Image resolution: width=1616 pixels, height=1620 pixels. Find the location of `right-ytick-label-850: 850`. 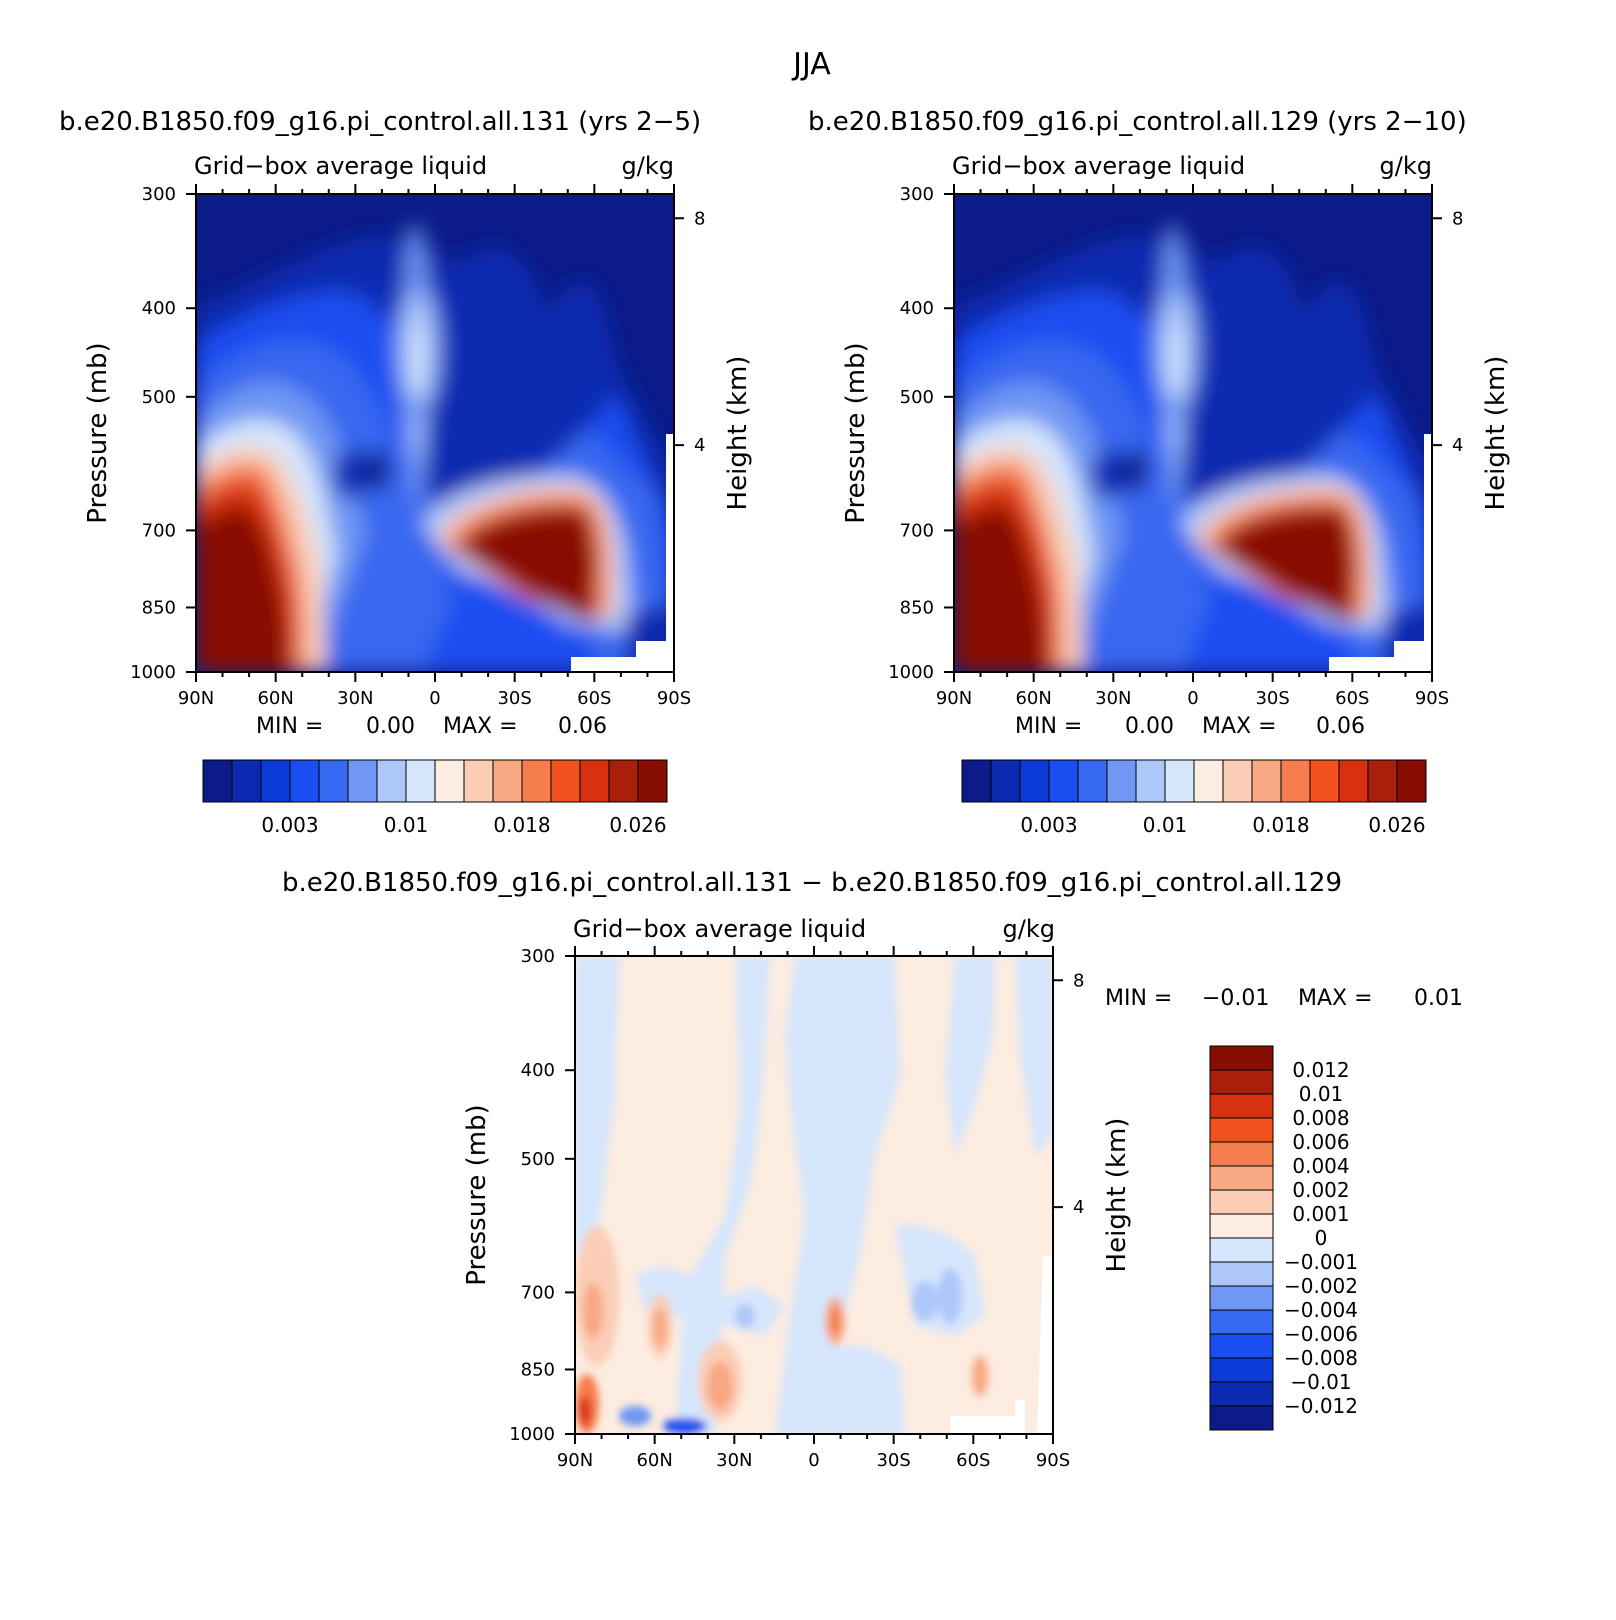

right-ytick-label-850: 850 is located at coordinates (917, 607).